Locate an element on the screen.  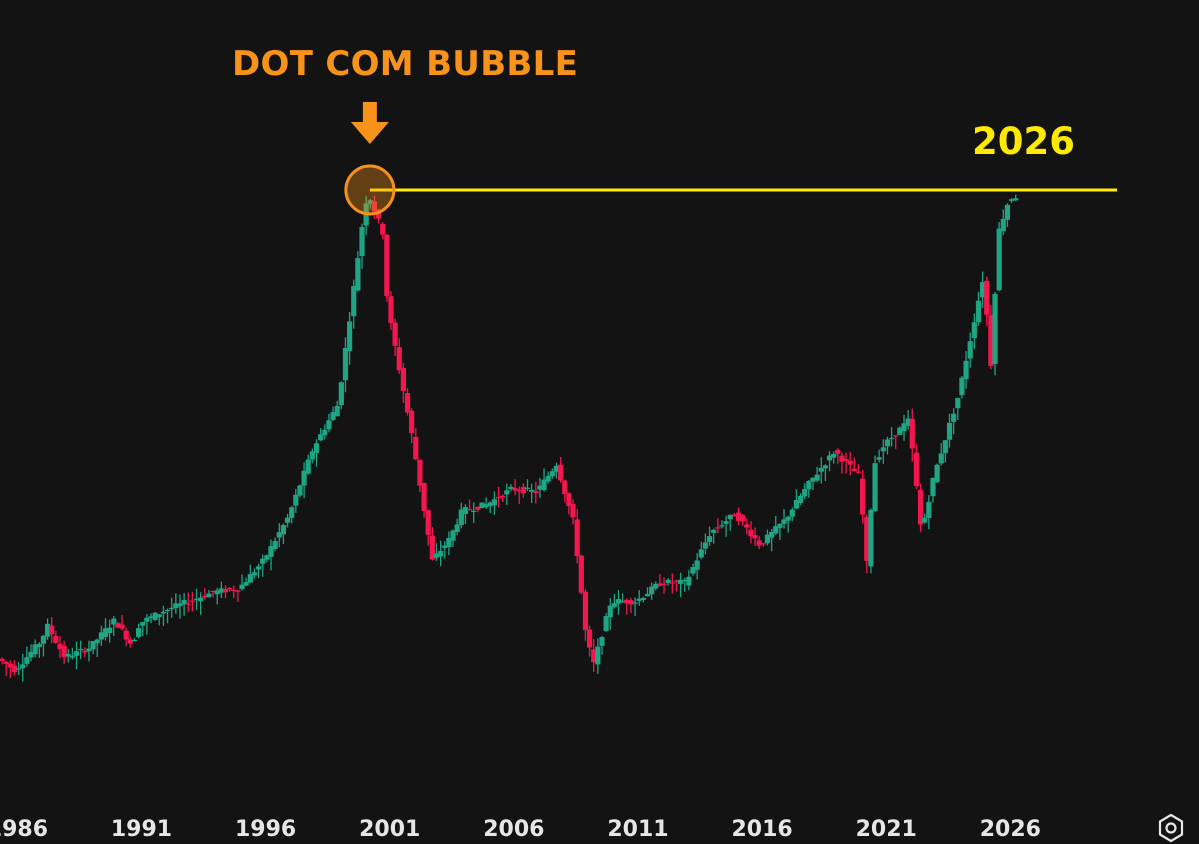
x-tick-label: 2021 is located at coordinates (886, 829).